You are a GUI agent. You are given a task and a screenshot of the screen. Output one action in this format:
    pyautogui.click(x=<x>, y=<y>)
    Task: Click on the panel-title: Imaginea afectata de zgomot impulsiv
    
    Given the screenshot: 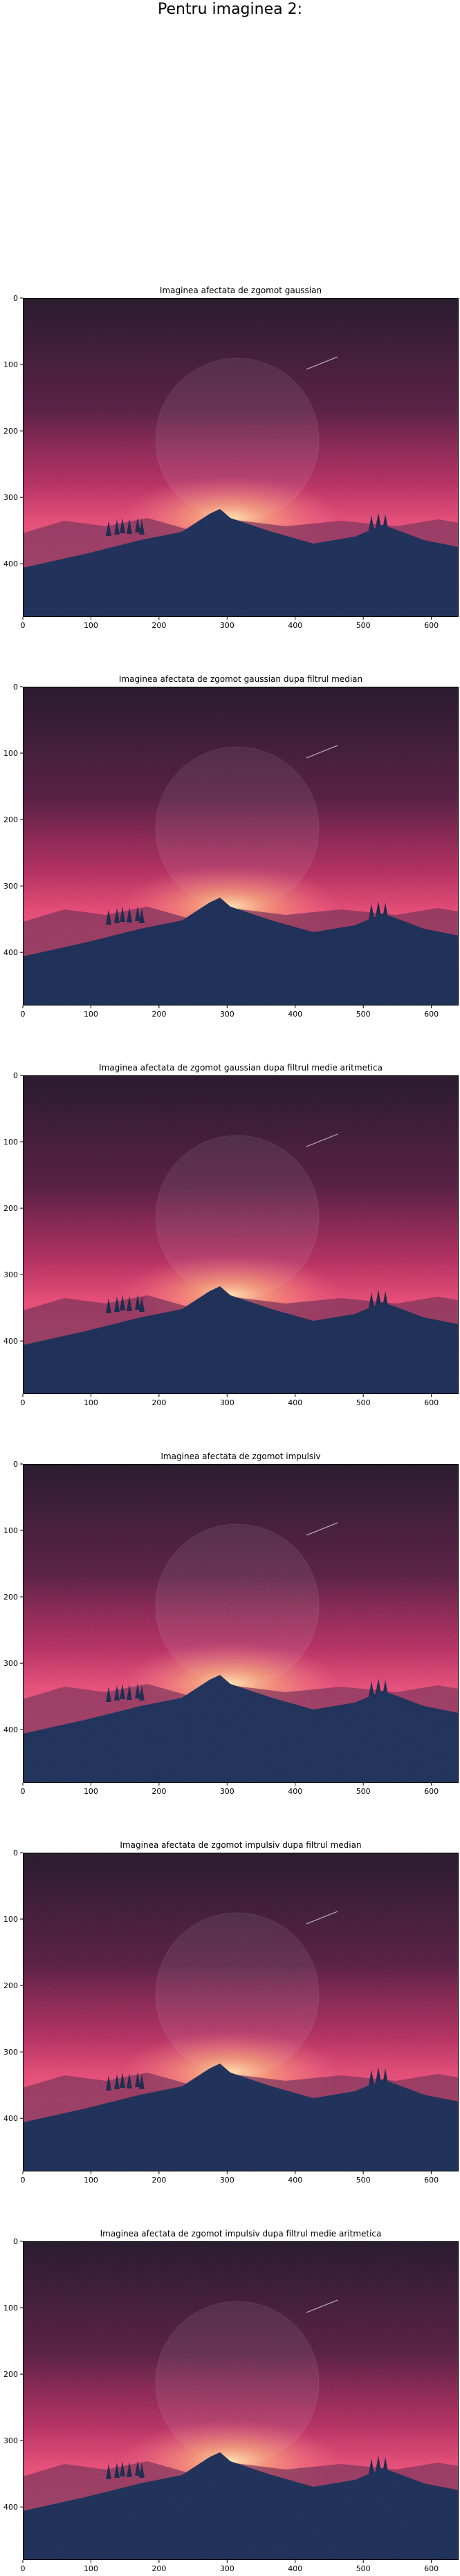 What is the action you would take?
    pyautogui.click(x=240, y=1457)
    